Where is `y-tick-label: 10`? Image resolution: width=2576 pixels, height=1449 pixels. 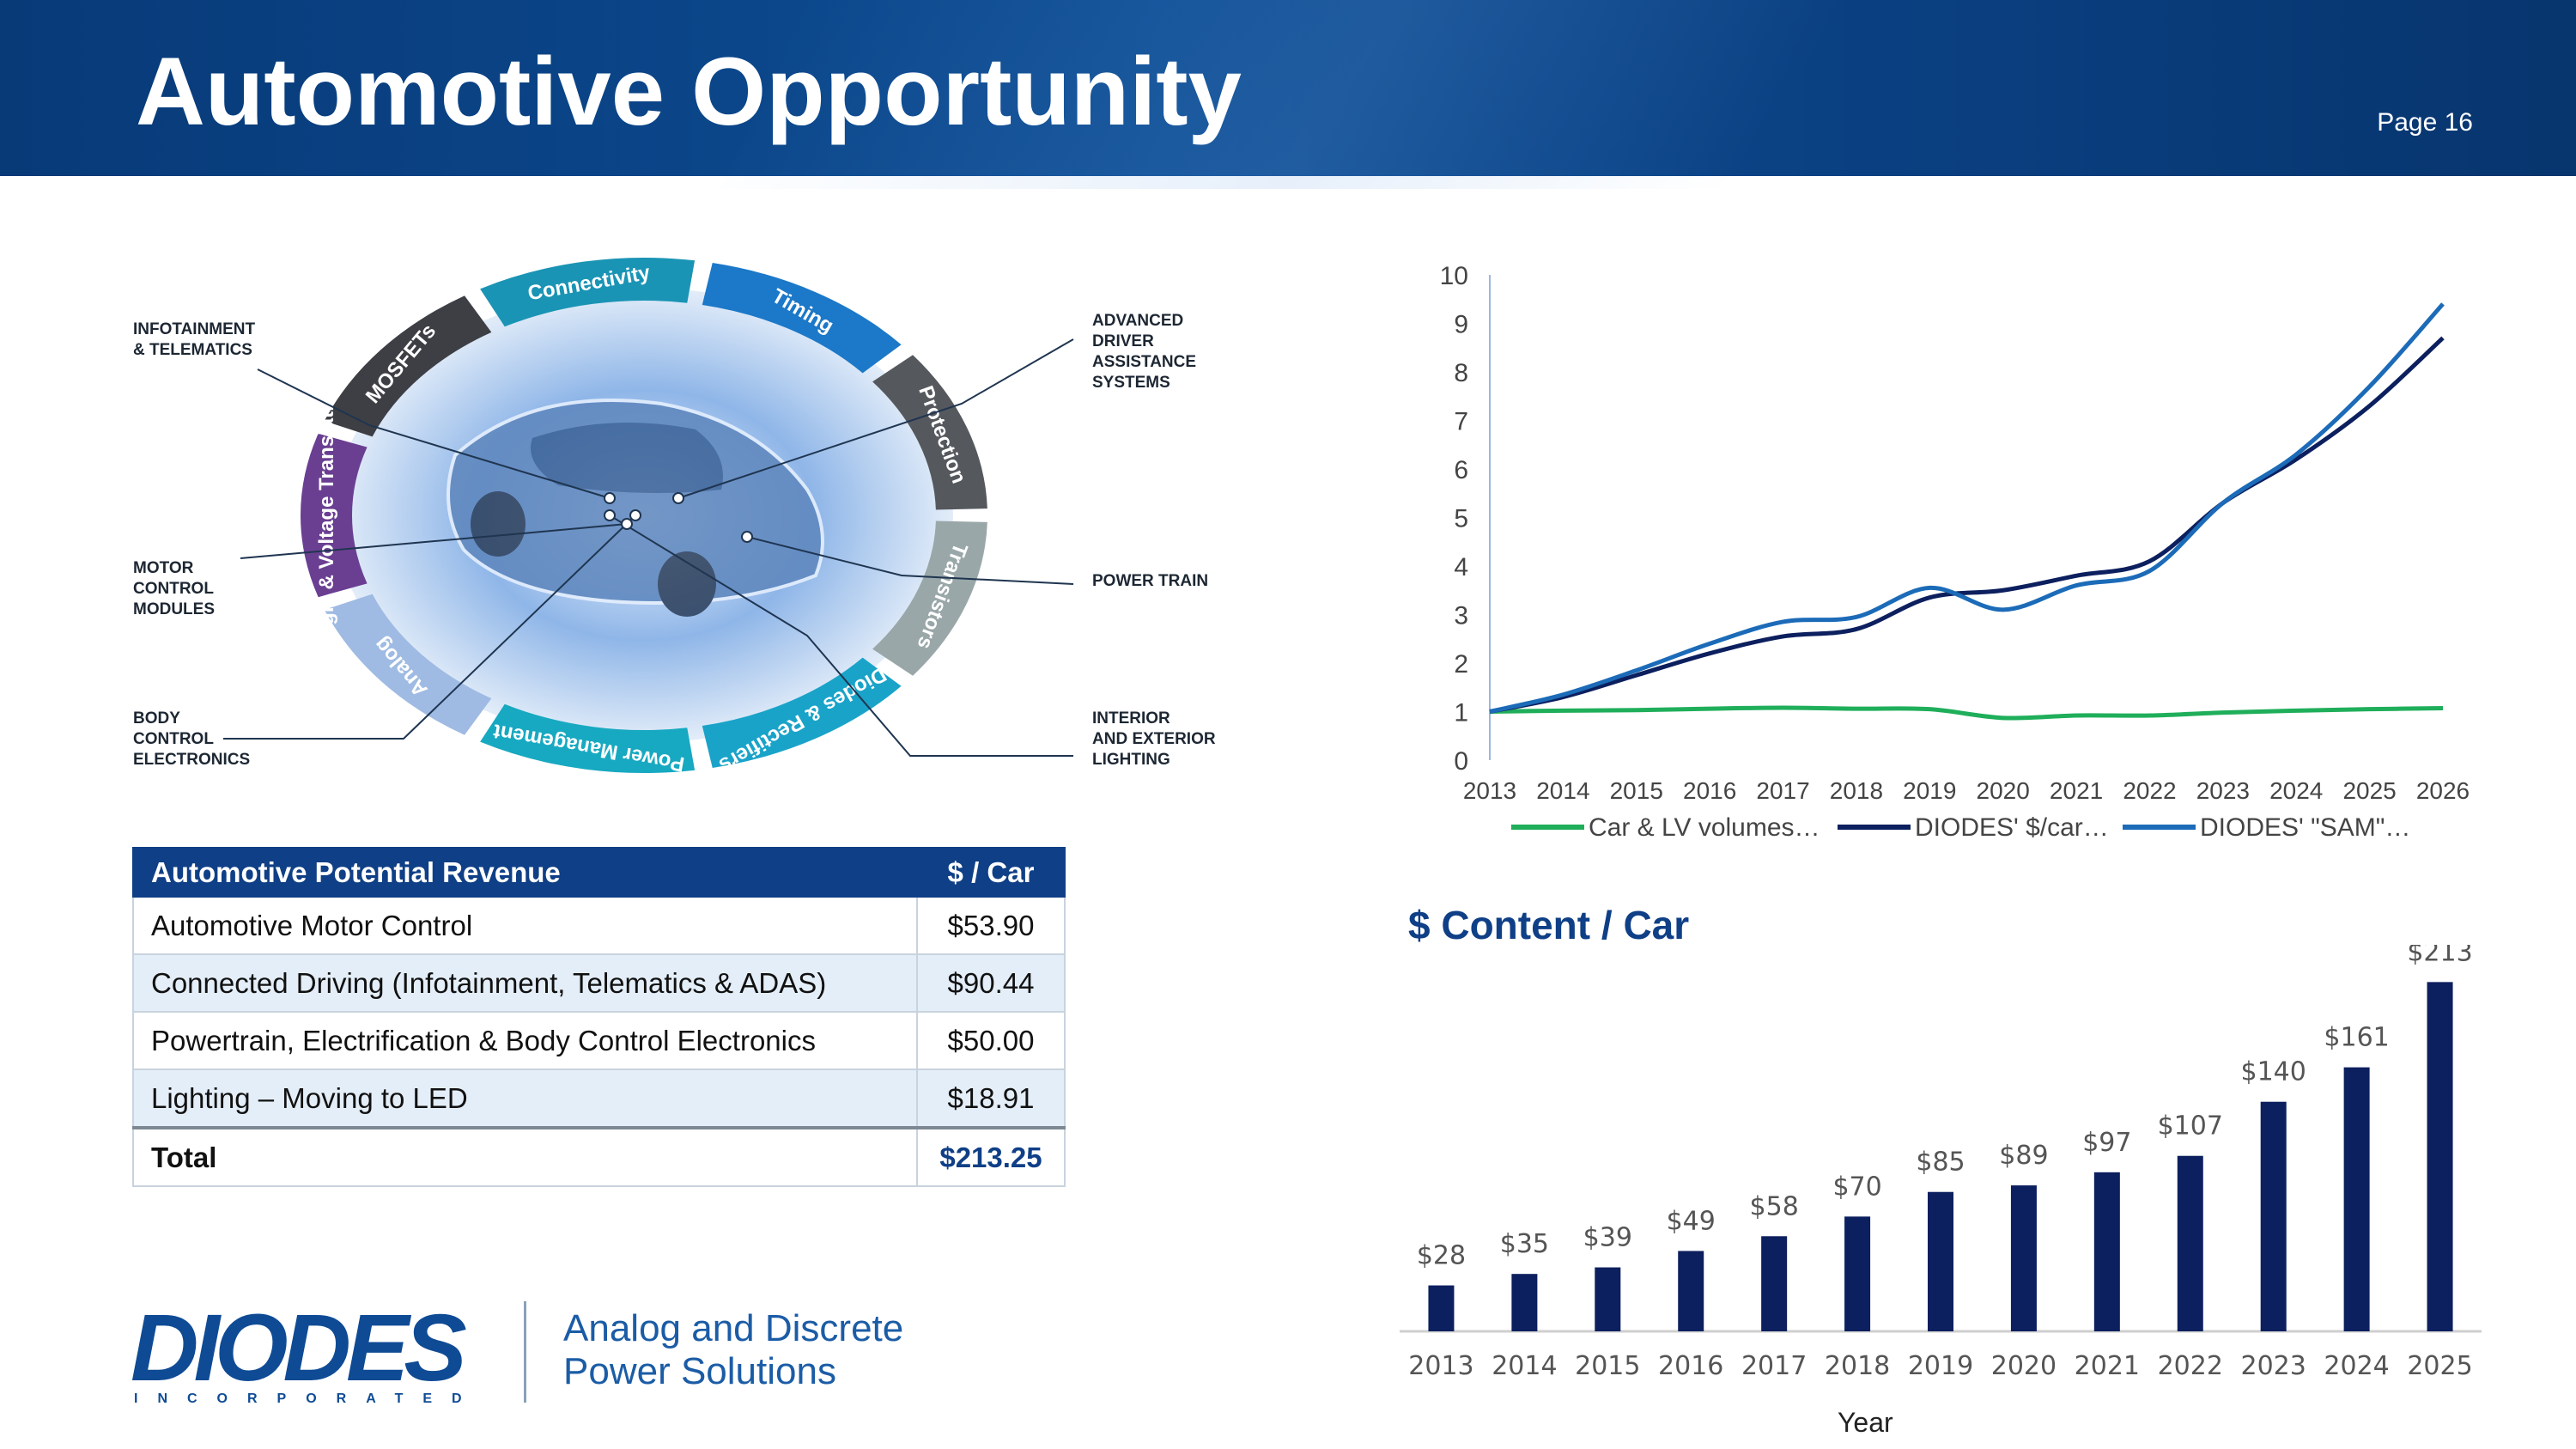
y-tick-label: 10 is located at coordinates (1454, 276).